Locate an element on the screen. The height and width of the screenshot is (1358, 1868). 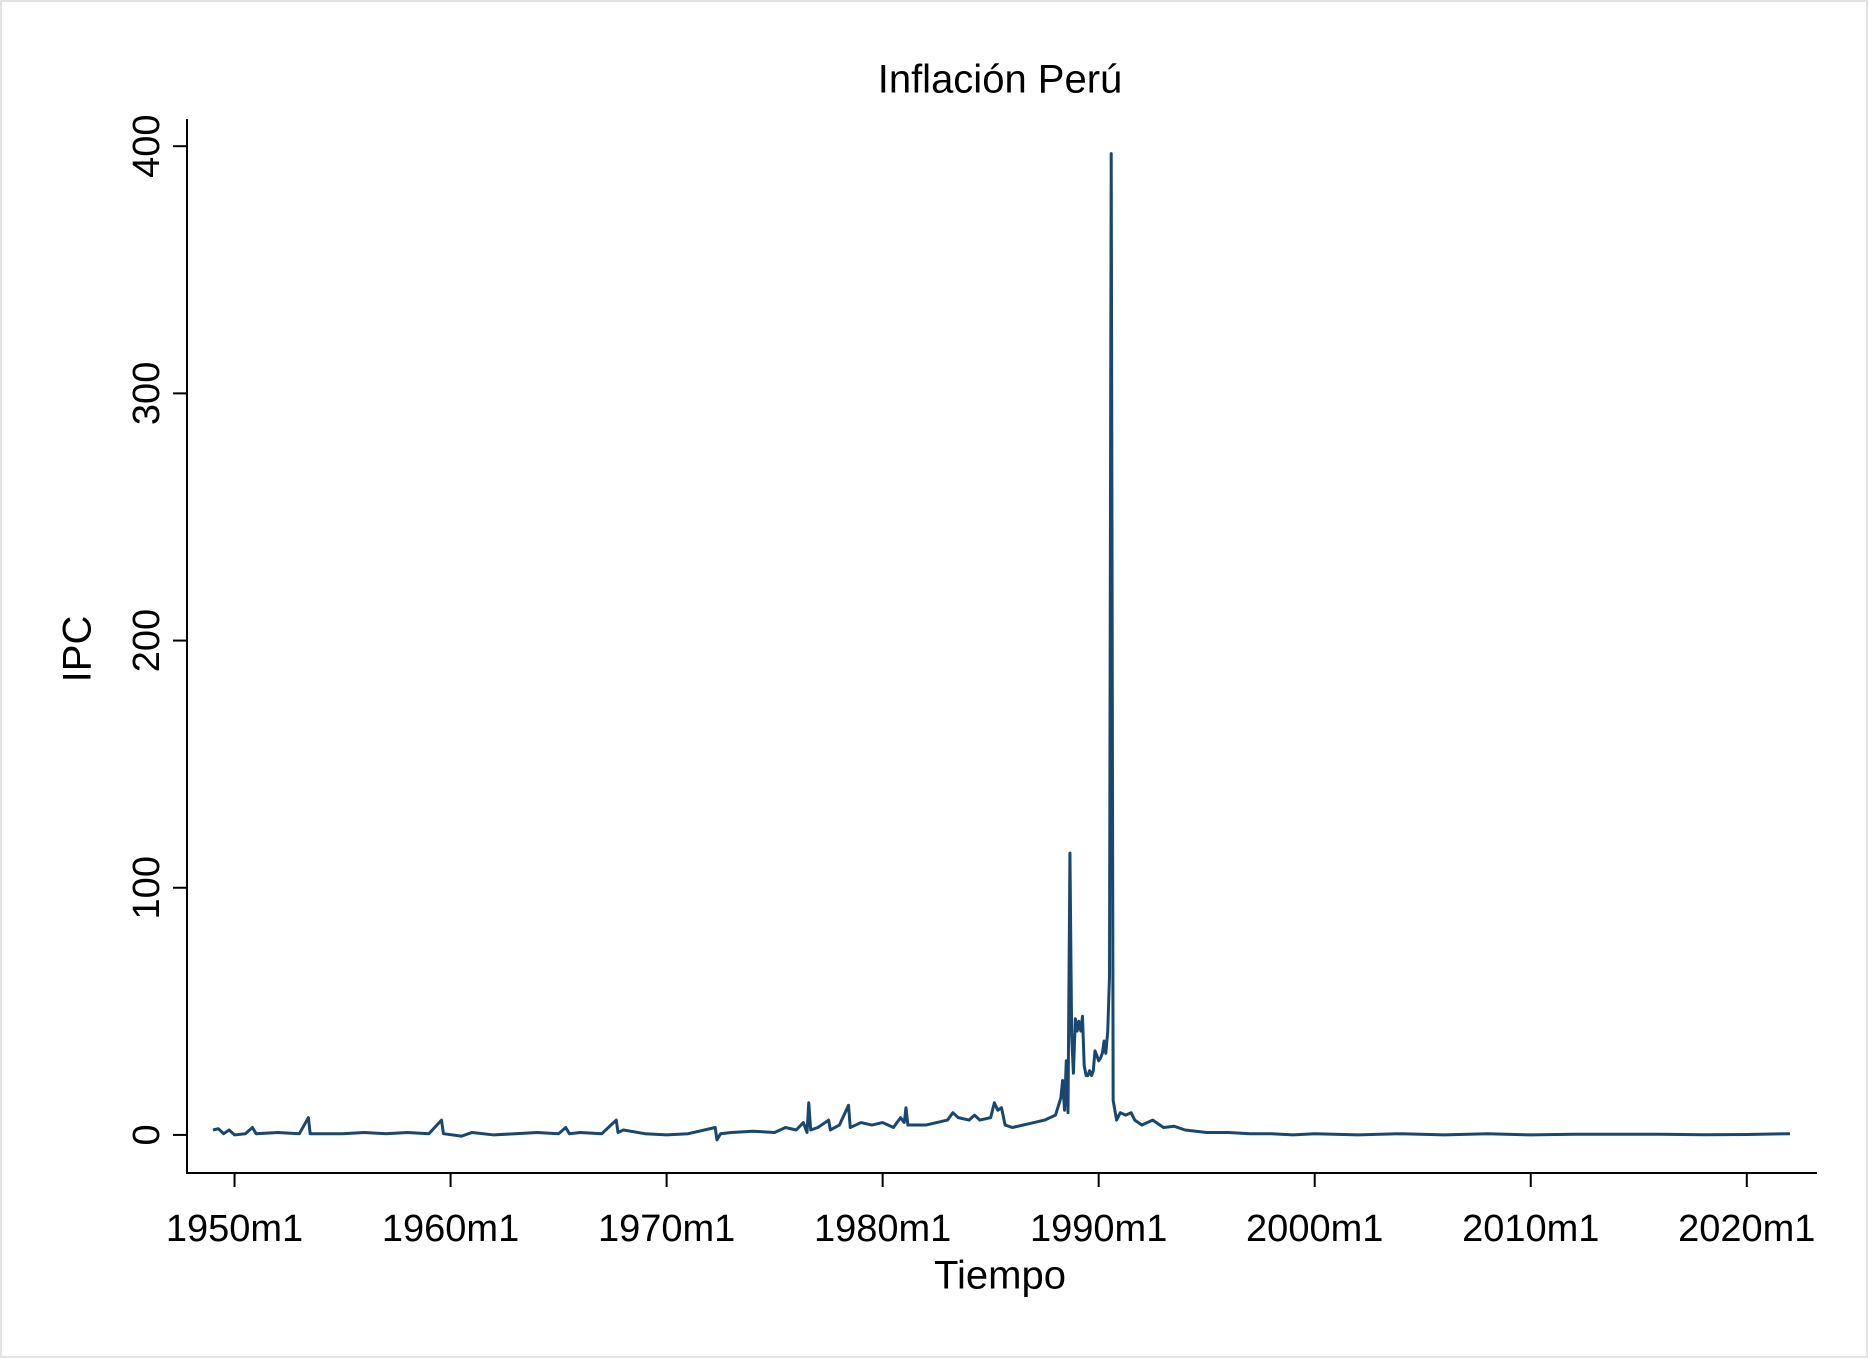
y-tick-label: 0 is located at coordinates (147, 1134).